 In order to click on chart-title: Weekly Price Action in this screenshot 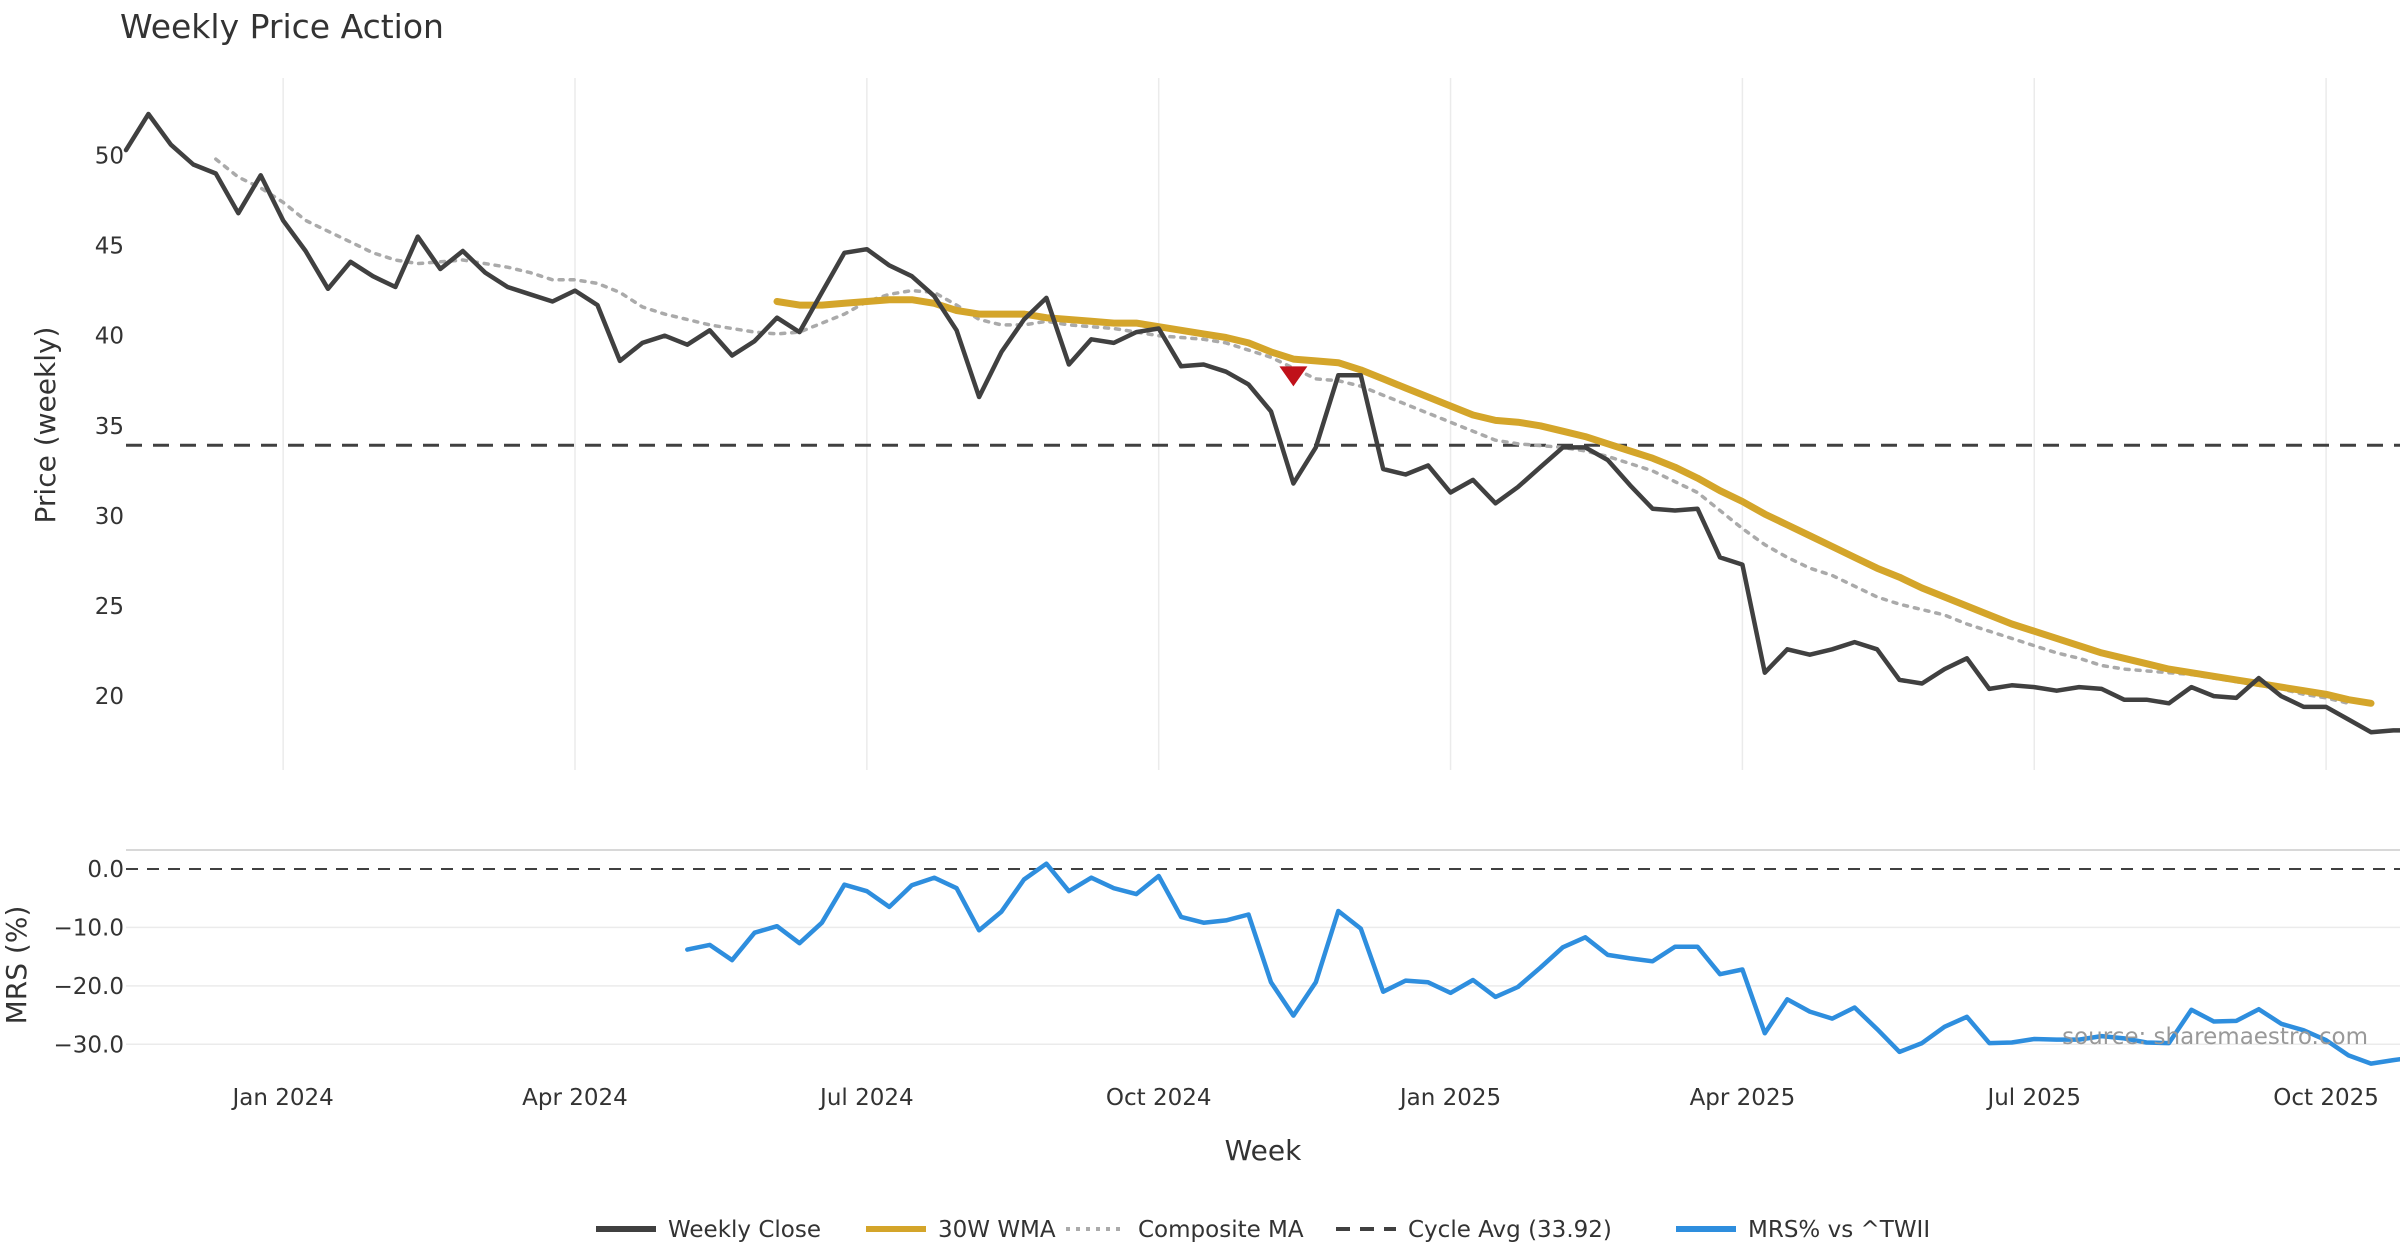, I will do `click(282, 26)`.